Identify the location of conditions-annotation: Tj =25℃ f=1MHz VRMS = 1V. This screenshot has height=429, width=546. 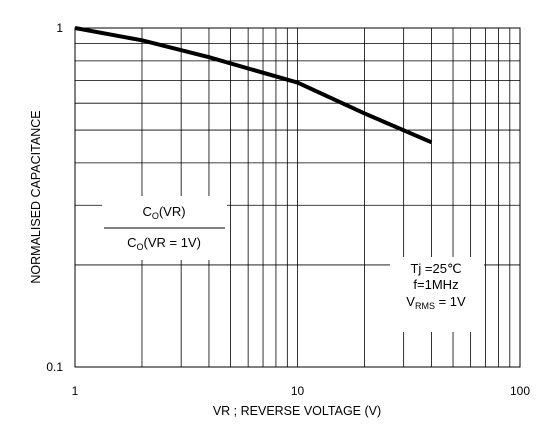
(437, 294).